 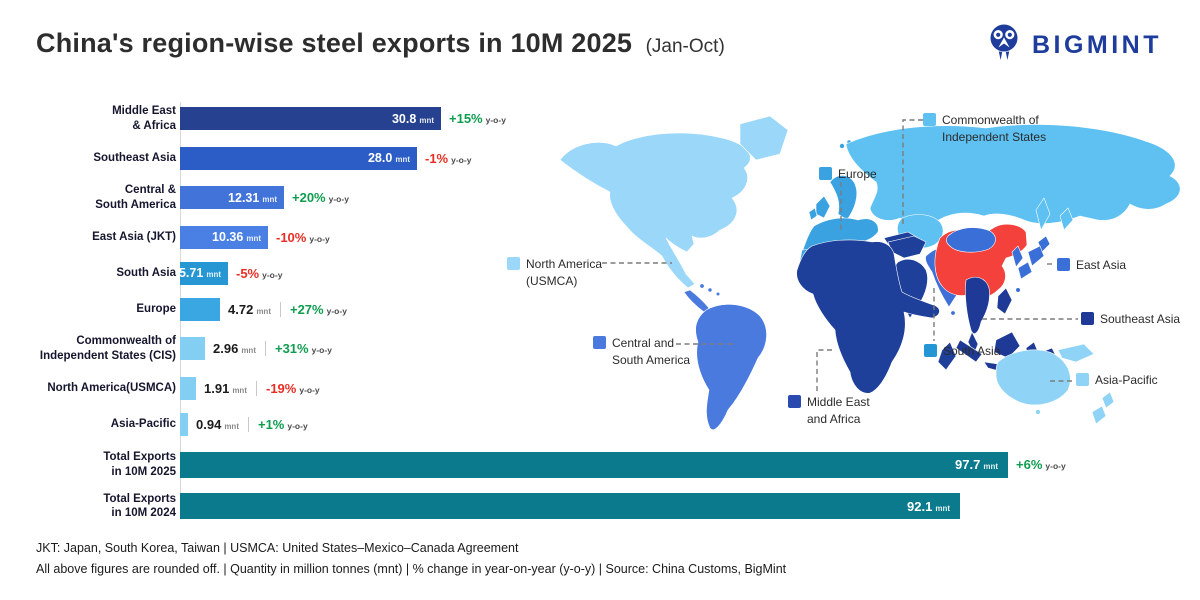 What do you see at coordinates (134, 236) in the screenshot?
I see `row-label: East Asia (JKT)` at bounding box center [134, 236].